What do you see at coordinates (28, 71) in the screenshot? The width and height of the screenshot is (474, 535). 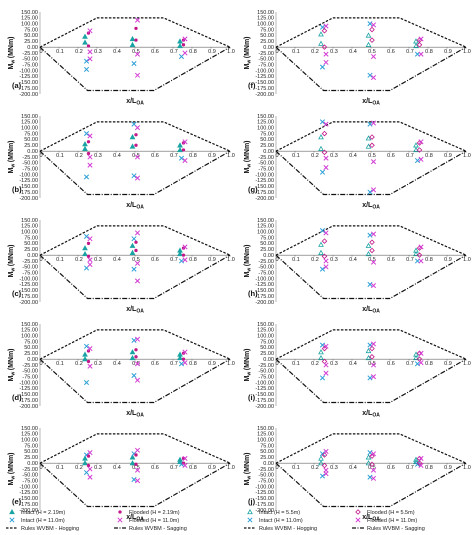 I see `y-tick-label: -100.00` at bounding box center [28, 71].